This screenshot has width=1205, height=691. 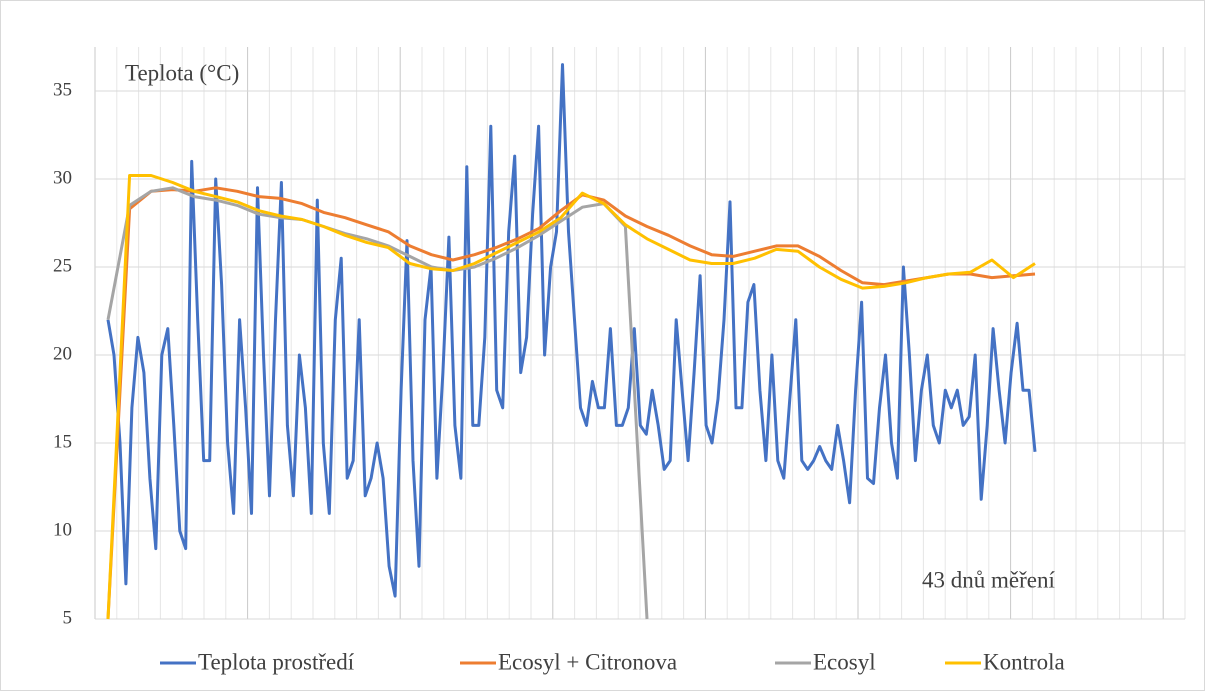 I want to click on y-tick-label: 5, so click(x=68, y=617).